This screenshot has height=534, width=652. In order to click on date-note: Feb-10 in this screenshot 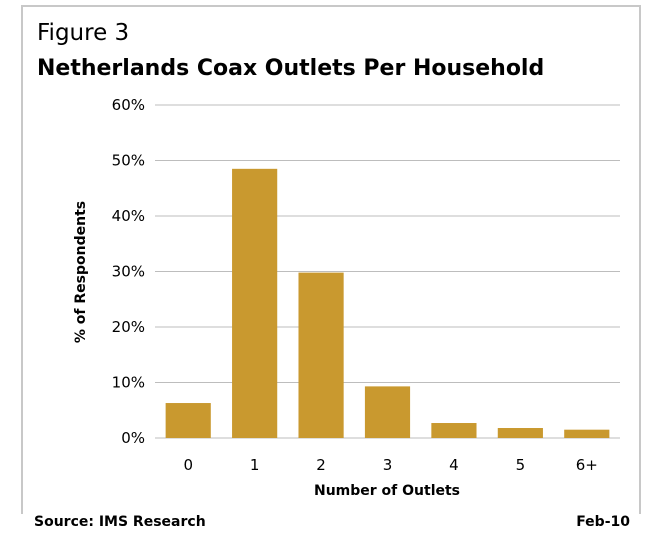, I will do `click(603, 522)`.